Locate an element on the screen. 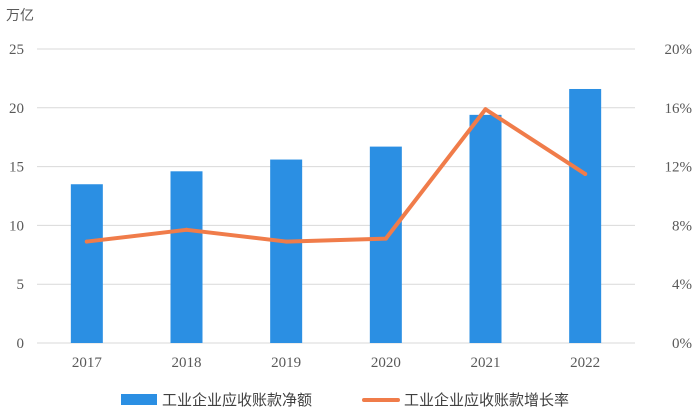 The height and width of the screenshot is (418, 700). left-axis-tick-label: 15 is located at coordinates (16, 168).